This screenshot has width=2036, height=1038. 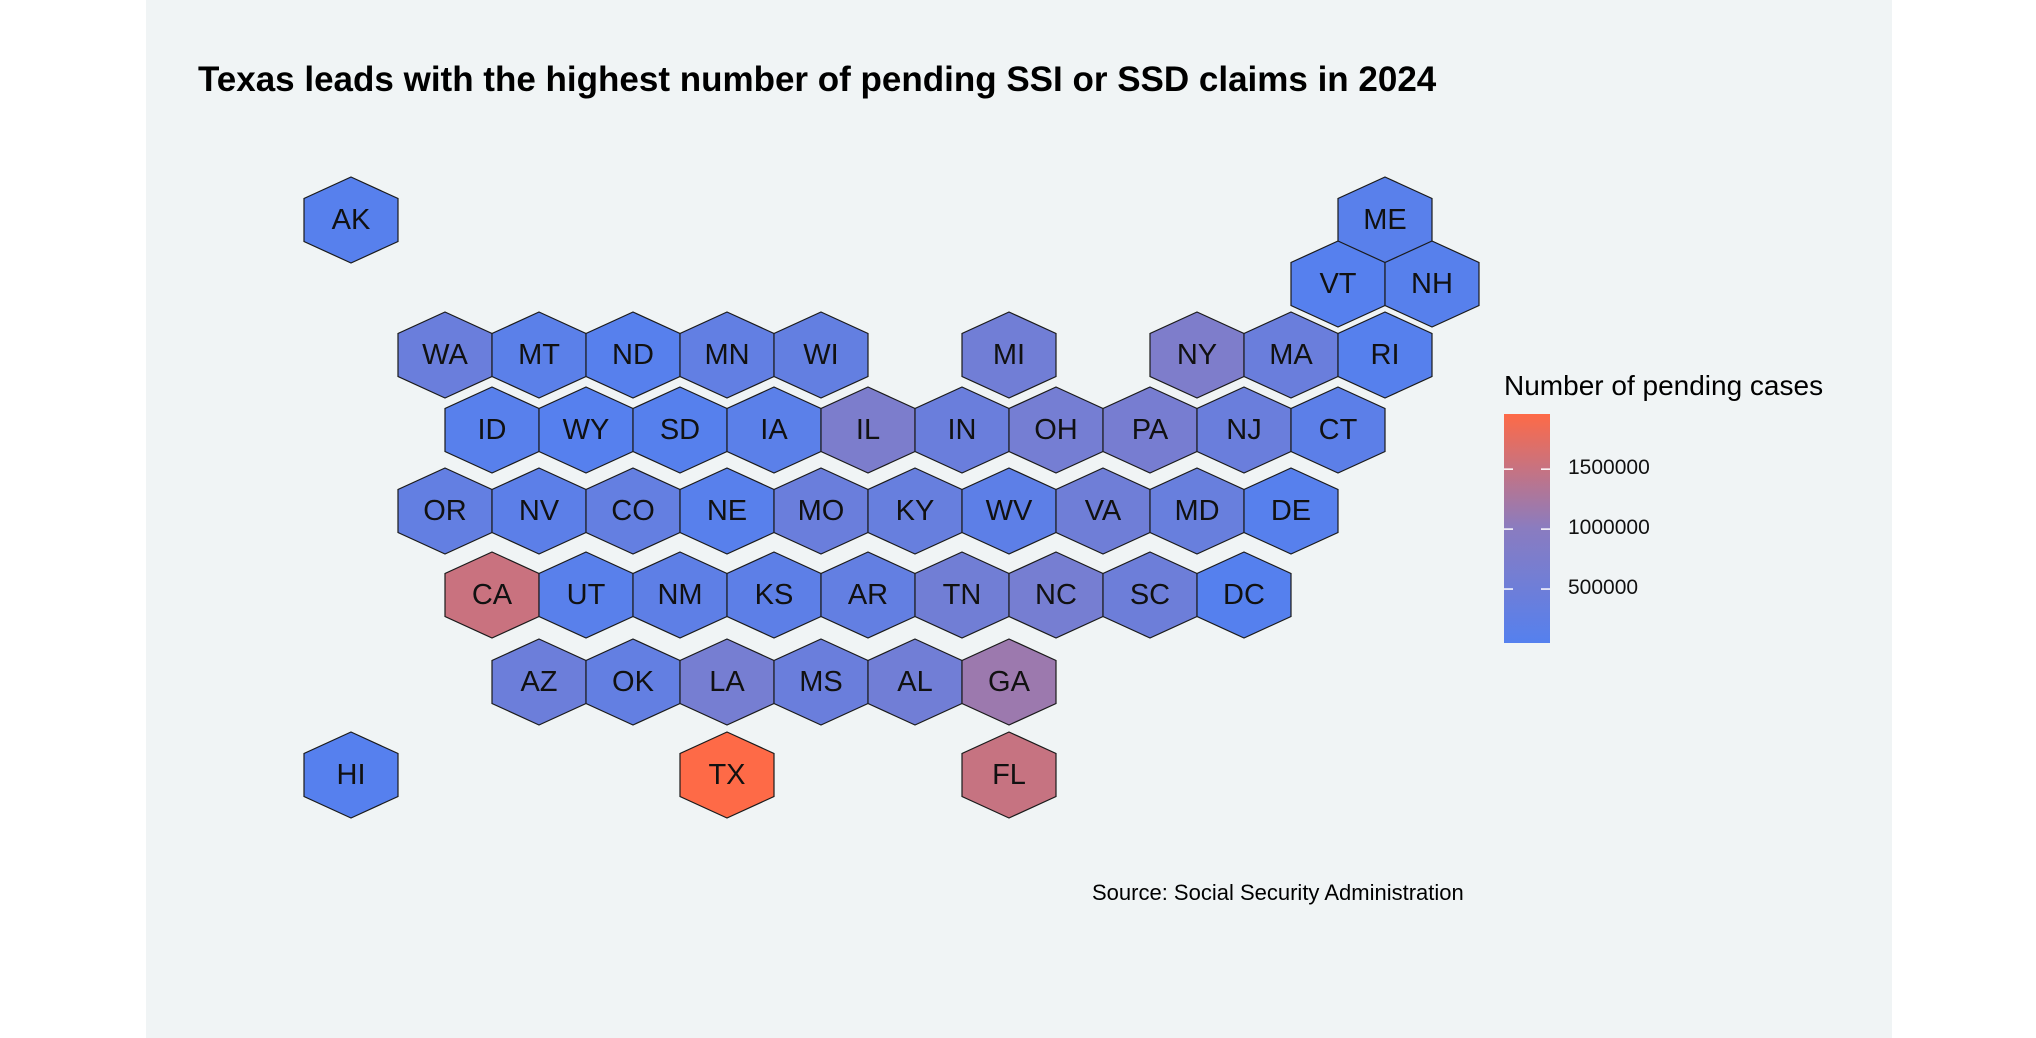 I want to click on state-label: UT, so click(x=586, y=595).